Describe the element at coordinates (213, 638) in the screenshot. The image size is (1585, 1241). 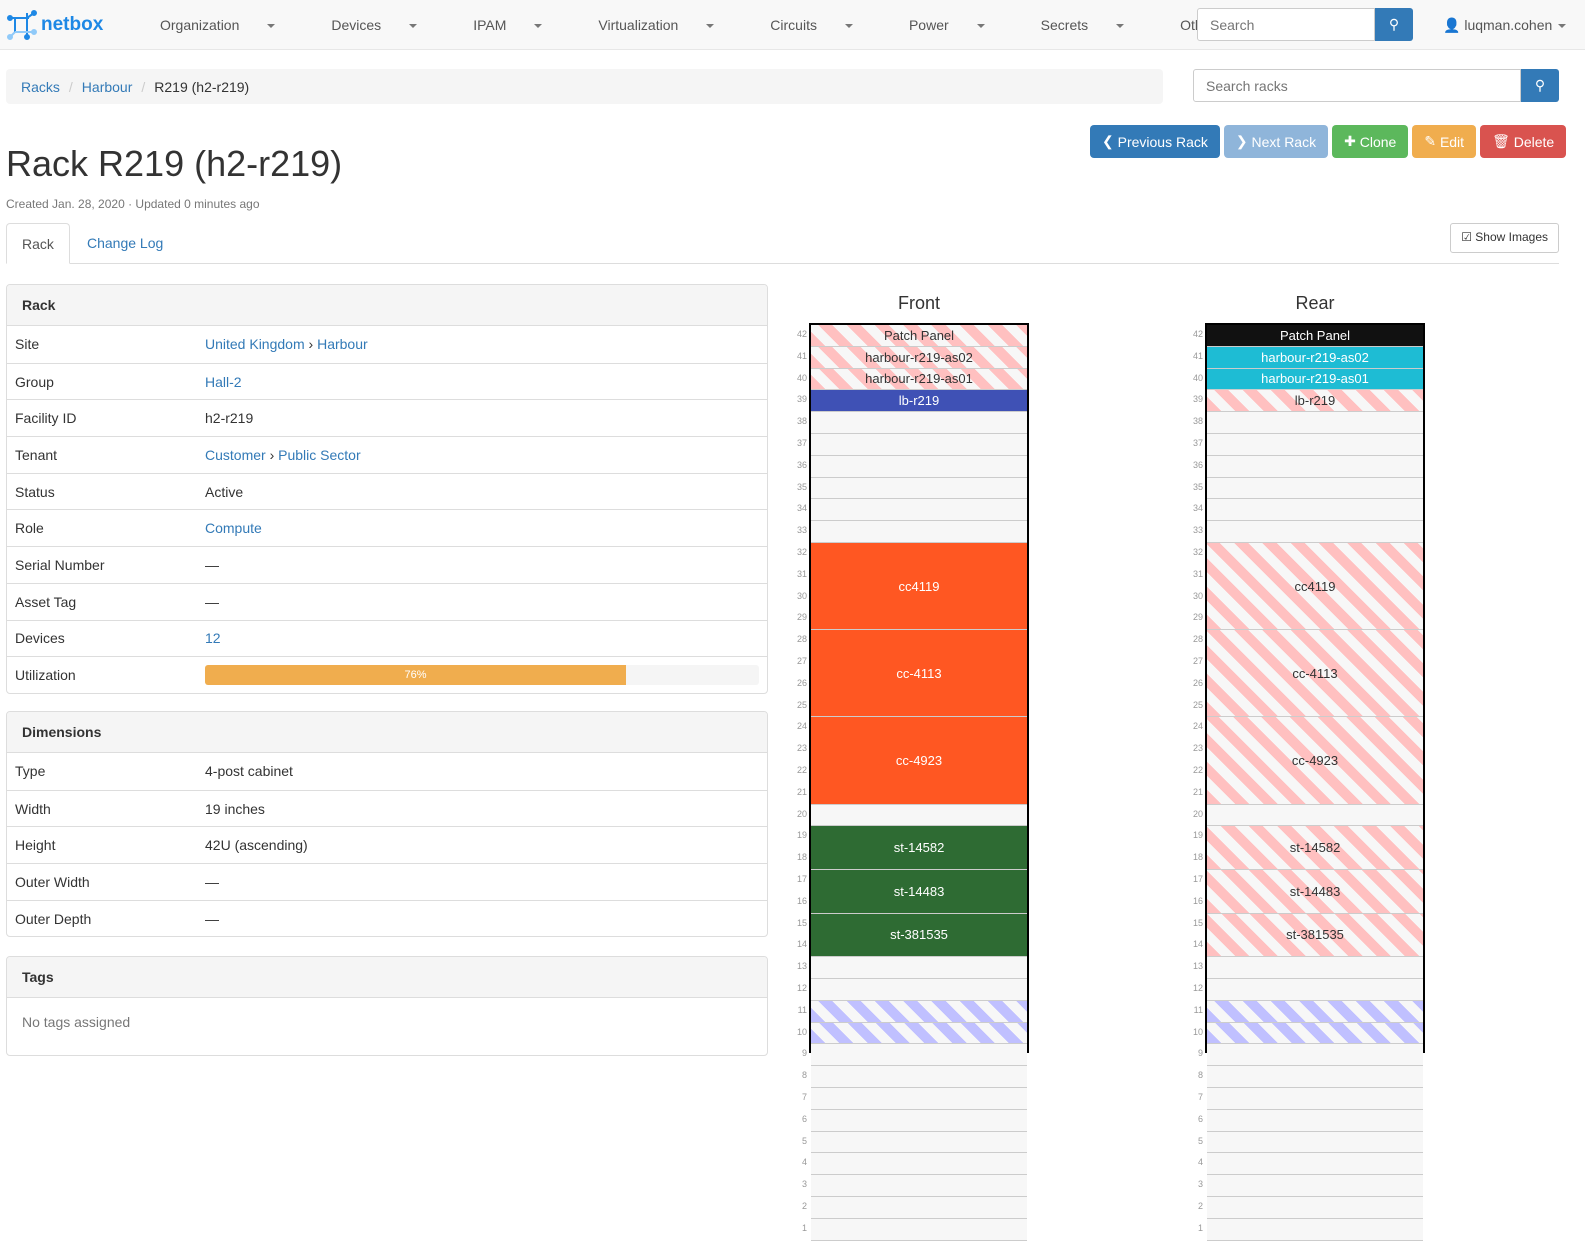
I see `value-link: 12` at that location.